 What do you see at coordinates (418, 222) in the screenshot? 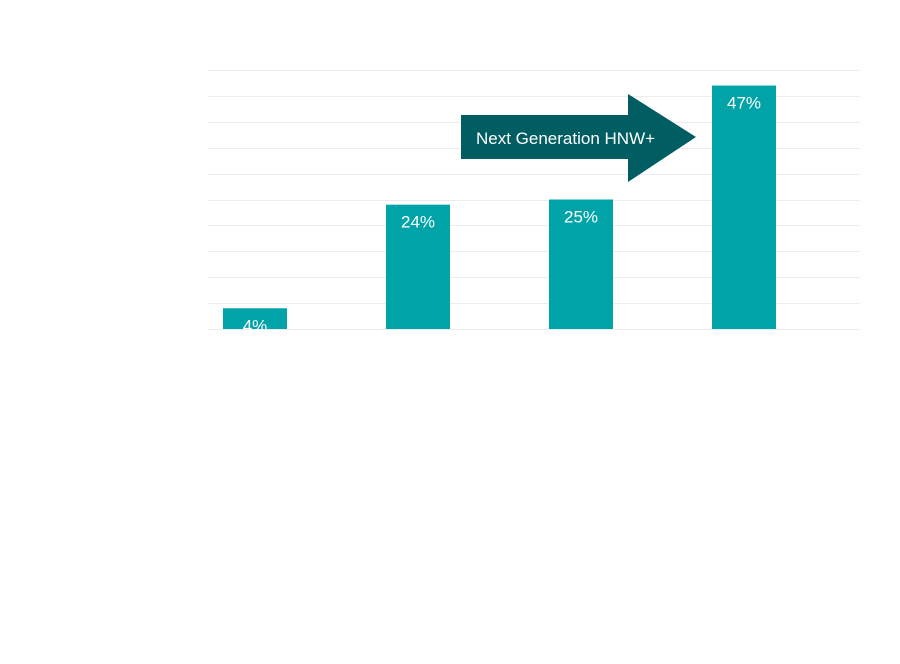
I see `bar-value-label-2: 24%` at bounding box center [418, 222].